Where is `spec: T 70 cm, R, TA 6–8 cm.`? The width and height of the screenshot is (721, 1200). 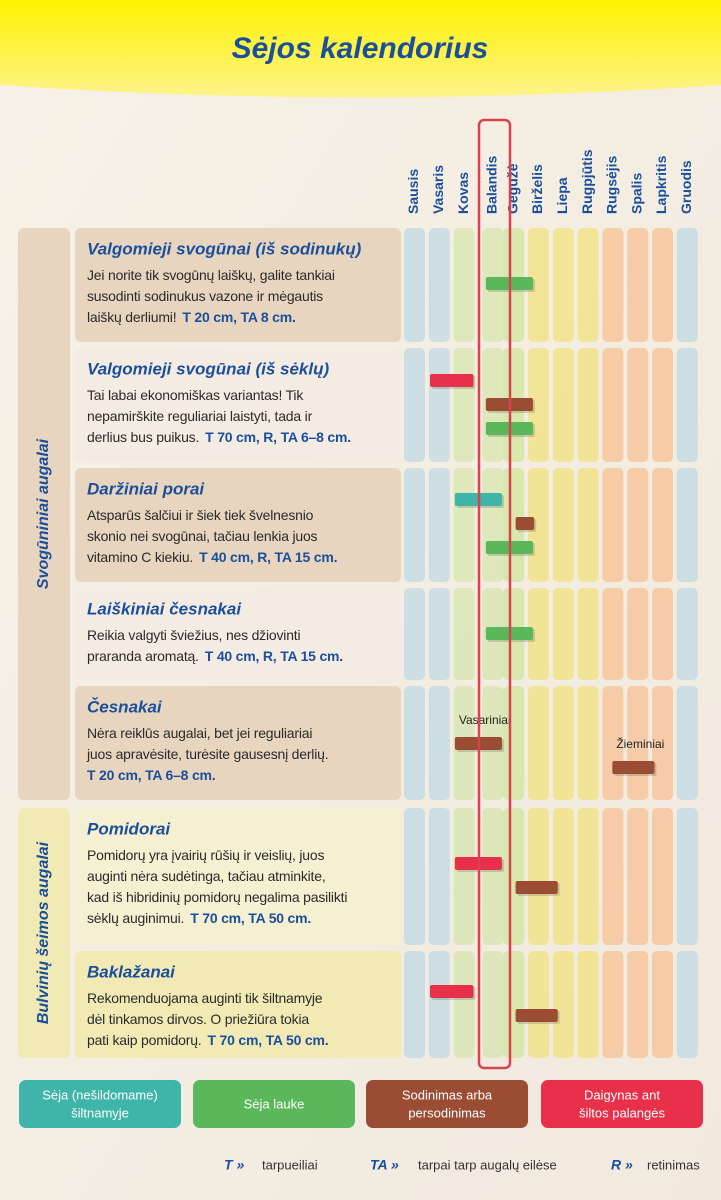 spec: T 70 cm, R, TA 6–8 cm. is located at coordinates (278, 437).